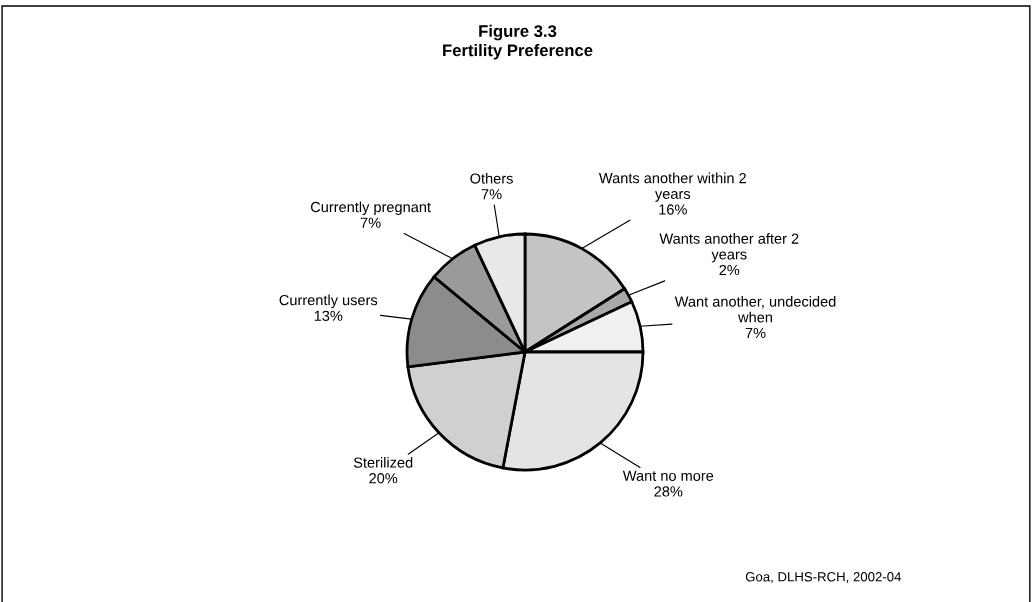 The image size is (1035, 602). What do you see at coordinates (491, 178) in the screenshot?
I see `slice-label: Others` at bounding box center [491, 178].